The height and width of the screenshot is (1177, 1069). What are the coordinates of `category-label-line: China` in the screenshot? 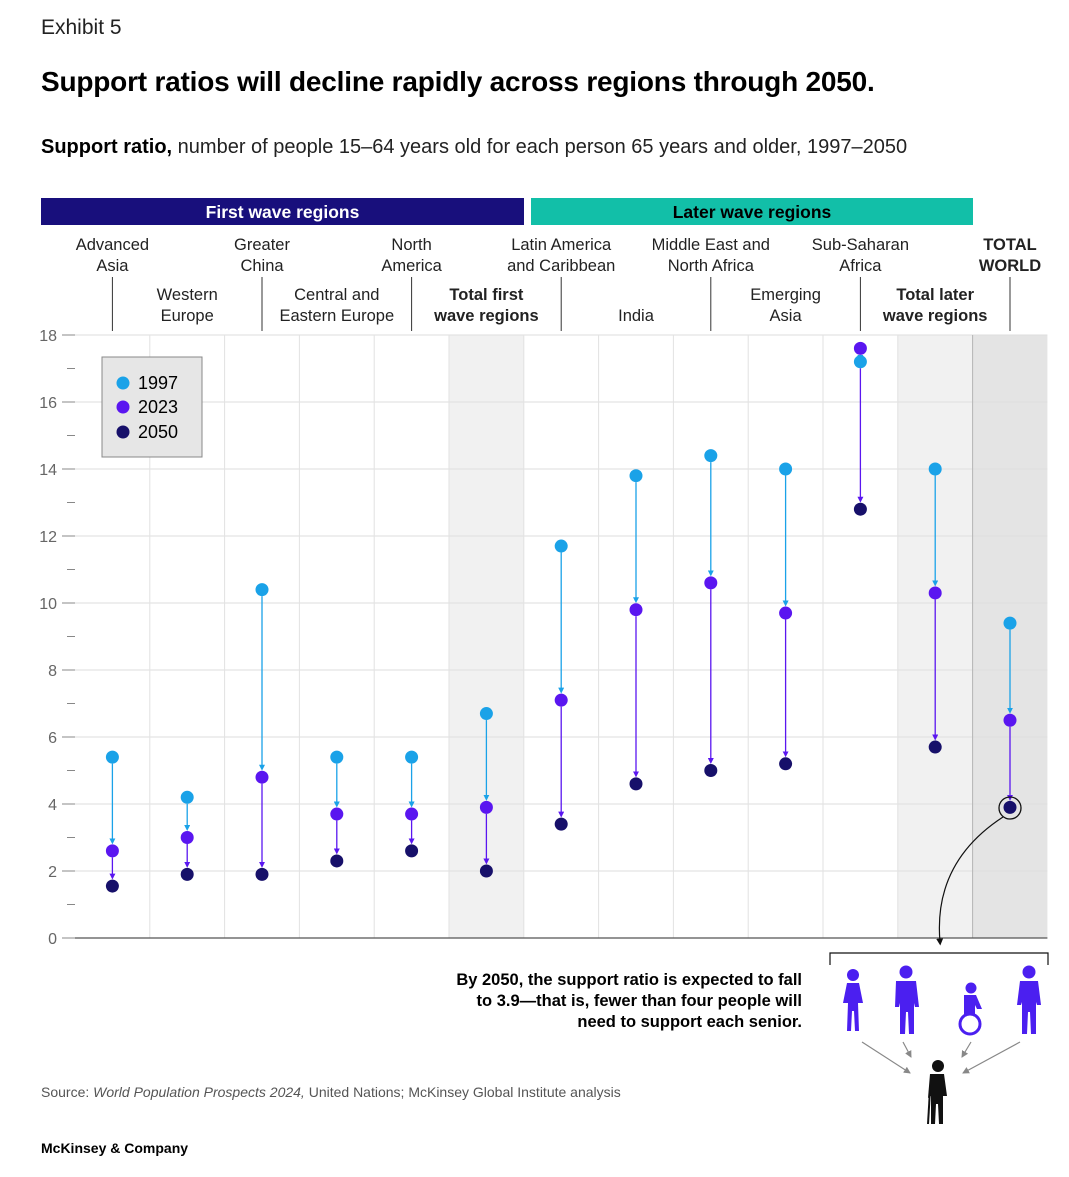 It's located at (262, 266).